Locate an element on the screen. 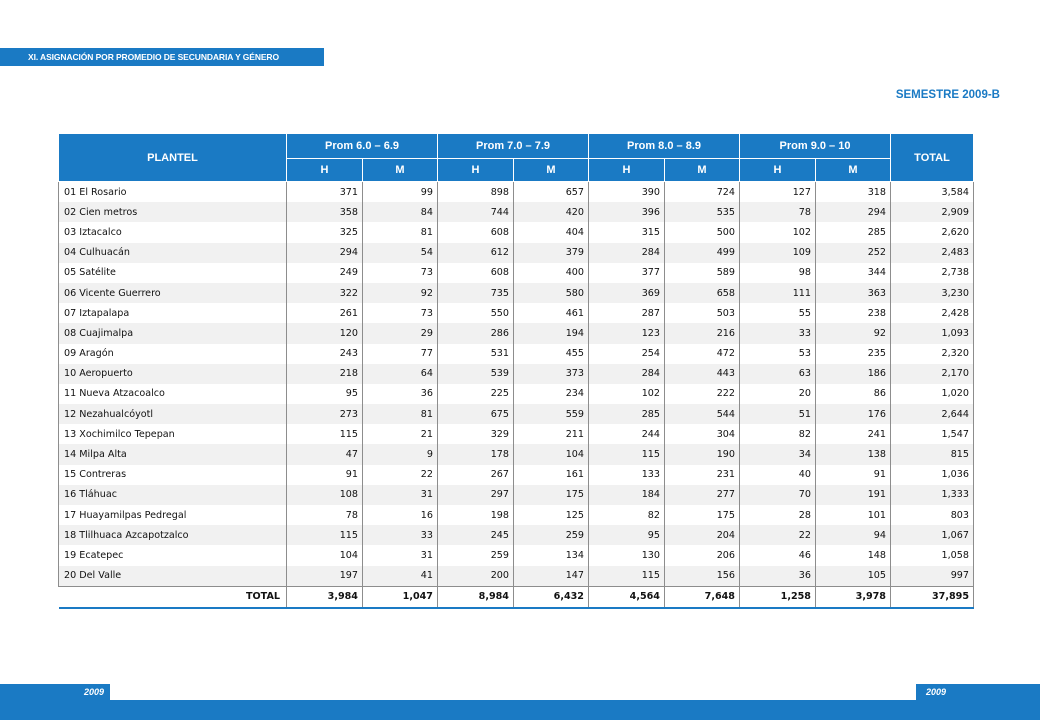 This screenshot has height=720, width=1040. value-cell: 101 is located at coordinates (853, 515).